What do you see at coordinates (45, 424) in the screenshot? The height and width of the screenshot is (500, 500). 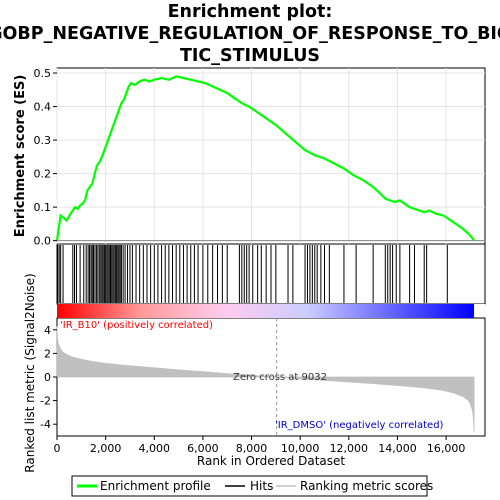 I see `metric-tick-label: -4` at bounding box center [45, 424].